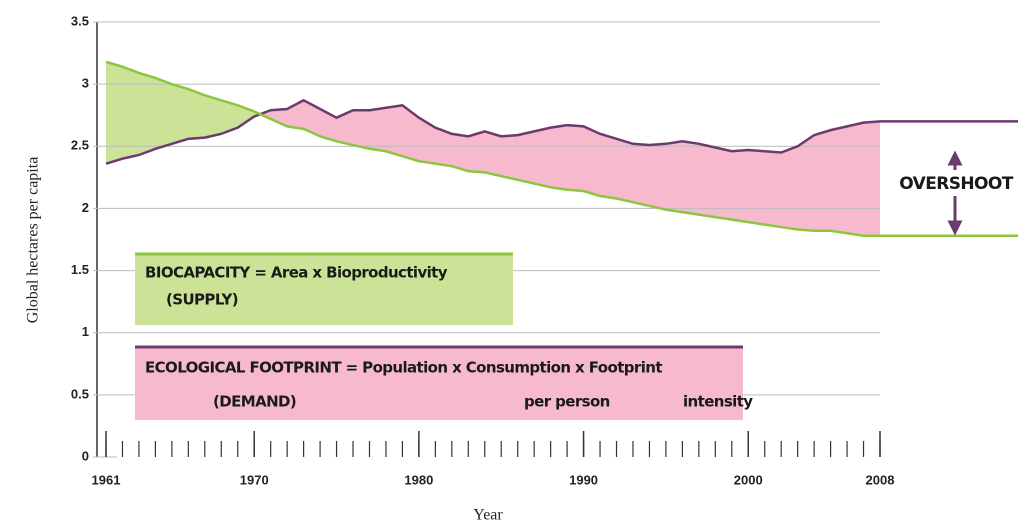 The image size is (1026, 526). Describe the element at coordinates (80, 269) in the screenshot. I see `y-tick-label: 1.5` at that location.